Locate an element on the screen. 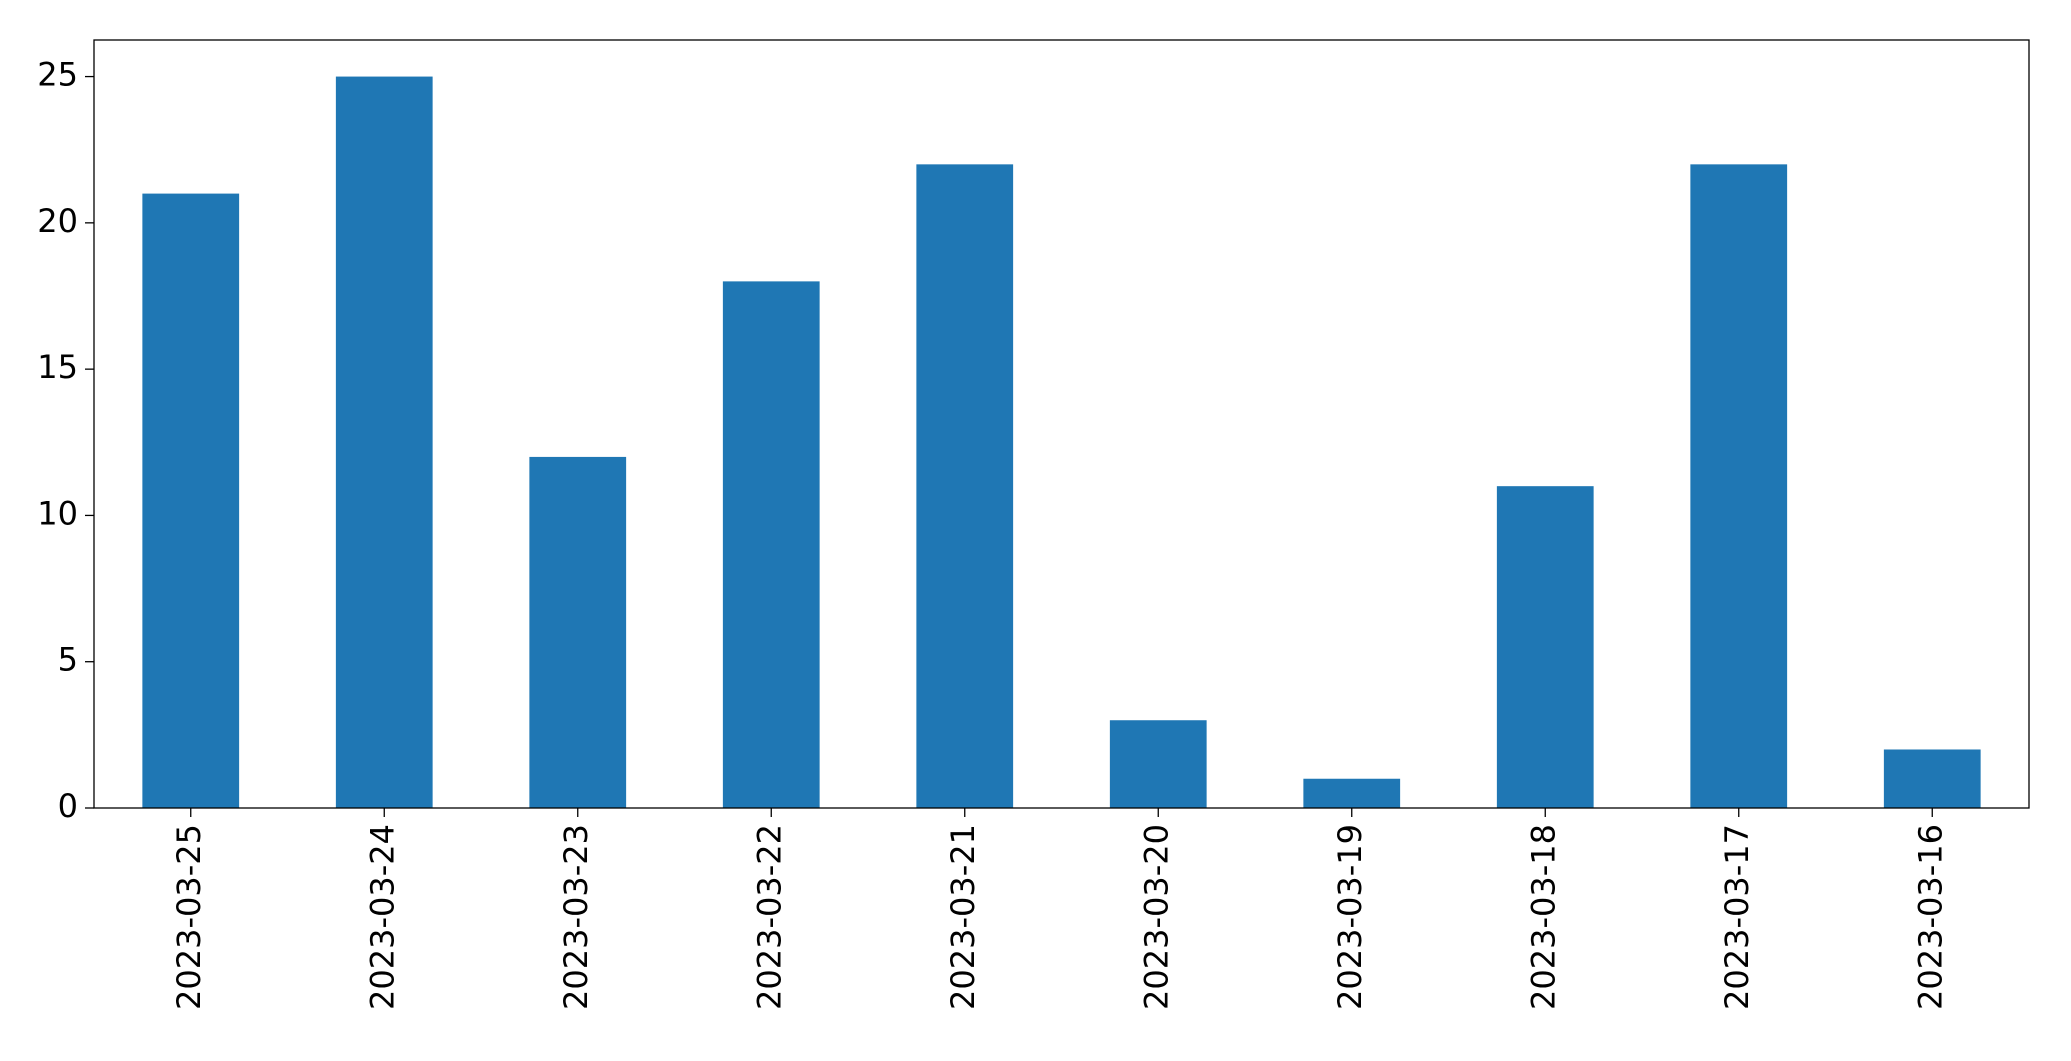 The image size is (2071, 1061). x-tick-label: 2023-03-21 is located at coordinates (963, 917).